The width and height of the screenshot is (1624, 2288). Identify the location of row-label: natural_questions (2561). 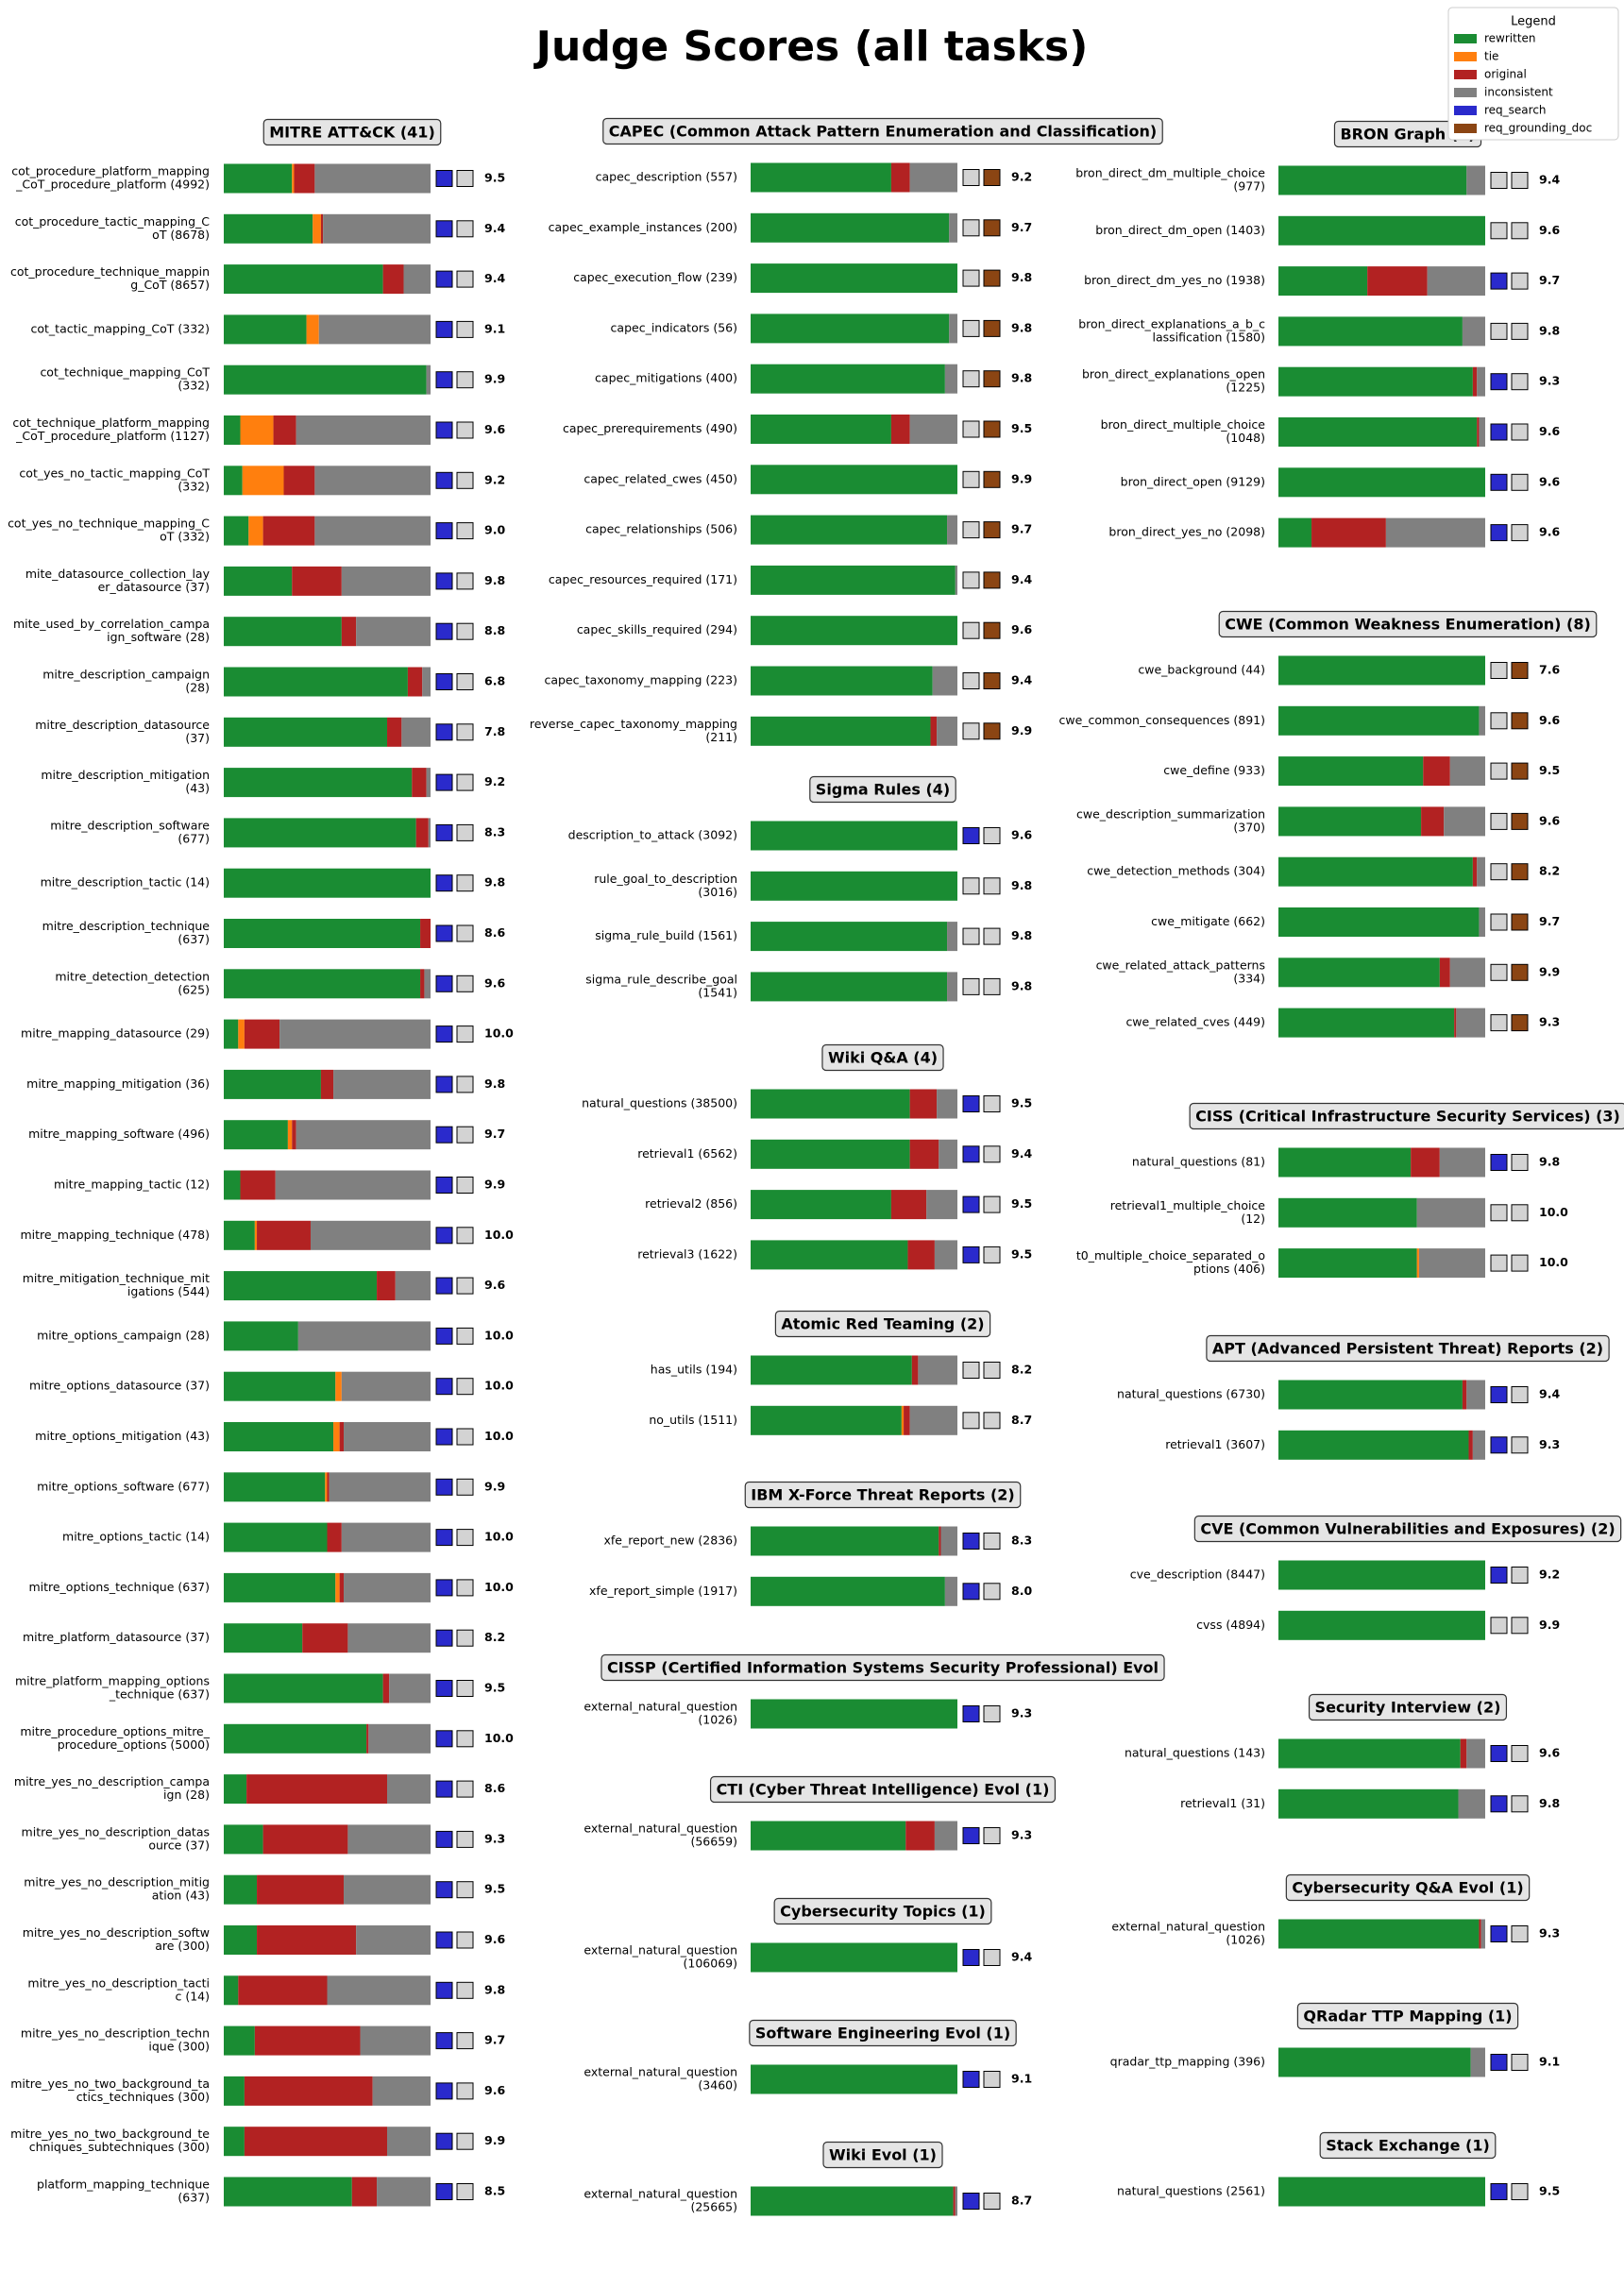
(1191, 2191).